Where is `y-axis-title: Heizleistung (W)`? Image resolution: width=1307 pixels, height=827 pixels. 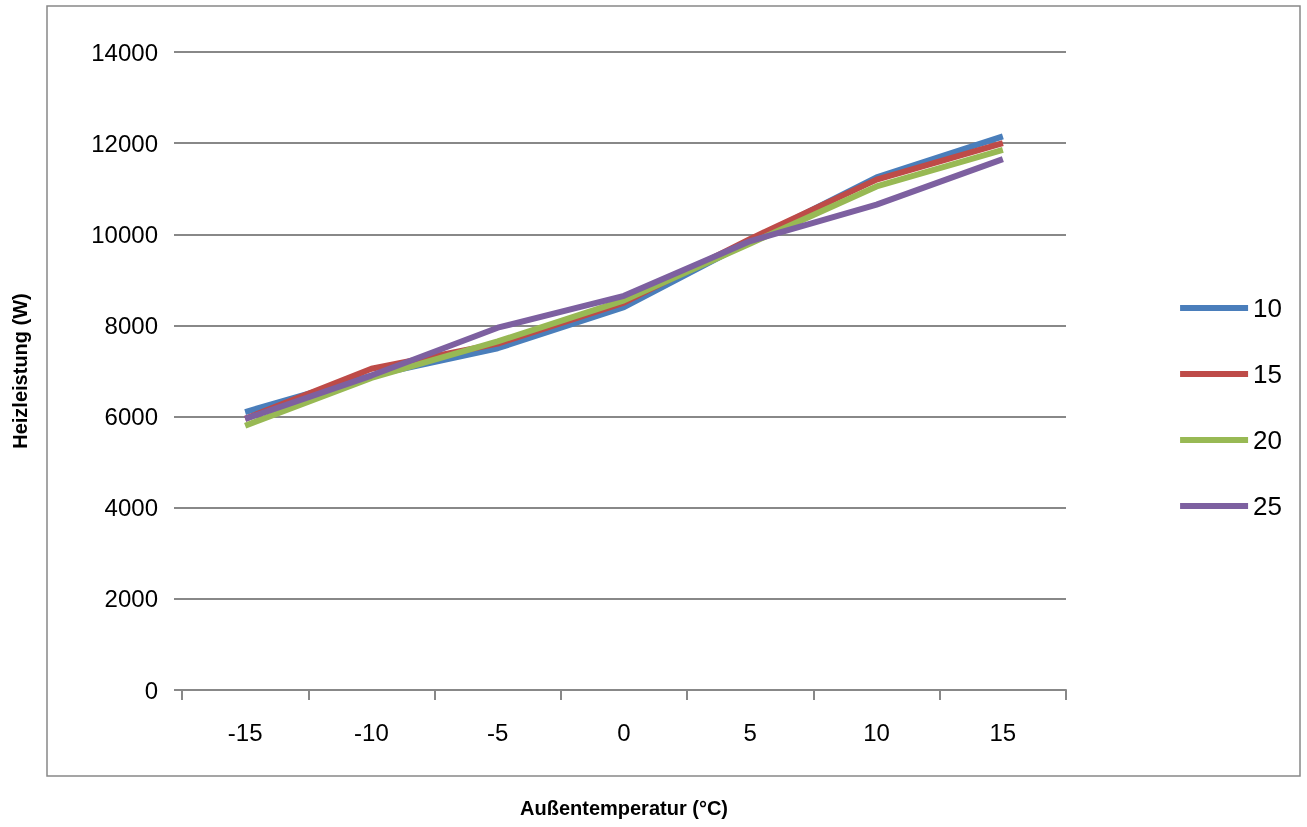 y-axis-title: Heizleistung (W) is located at coordinates (20, 371).